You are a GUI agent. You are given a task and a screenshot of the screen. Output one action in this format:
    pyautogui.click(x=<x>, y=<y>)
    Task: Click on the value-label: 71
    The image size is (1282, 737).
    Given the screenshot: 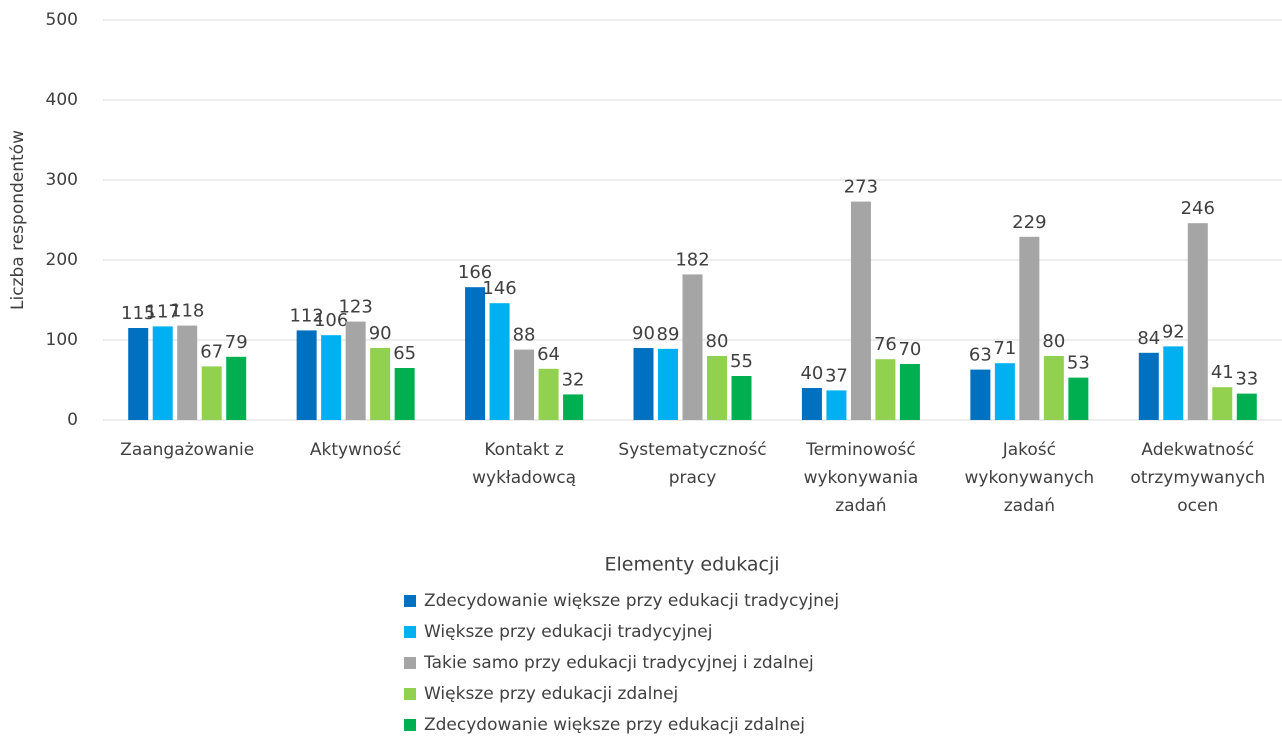 What is the action you would take?
    pyautogui.click(x=1004, y=348)
    